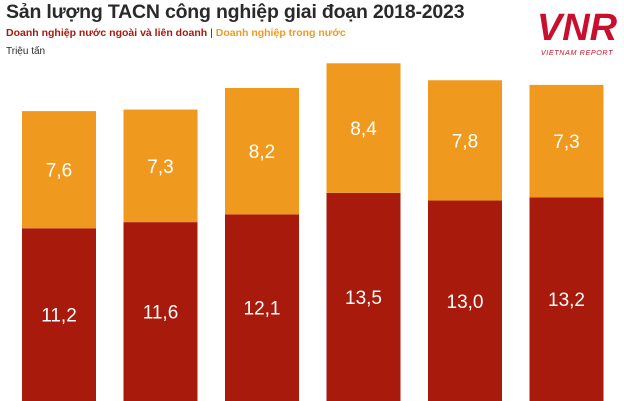 The width and height of the screenshot is (624, 401). I want to click on data-label-domestic-5: 7,3, so click(566, 142).